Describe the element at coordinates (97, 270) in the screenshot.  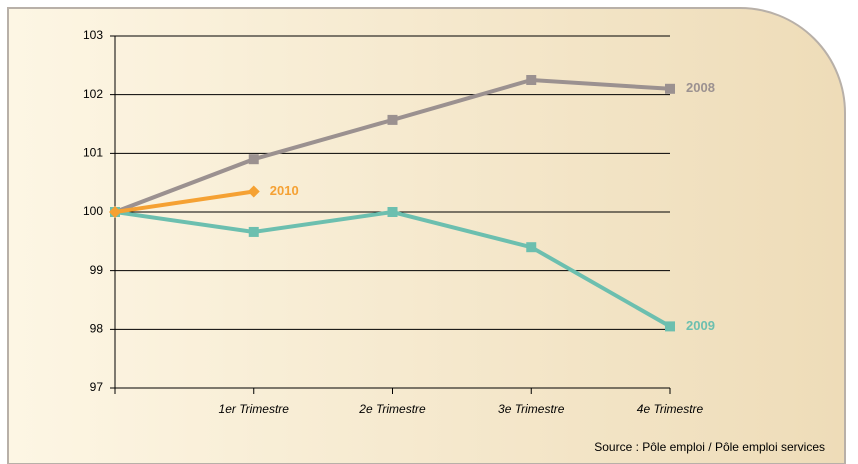
I see `y-tick-label: 99` at that location.